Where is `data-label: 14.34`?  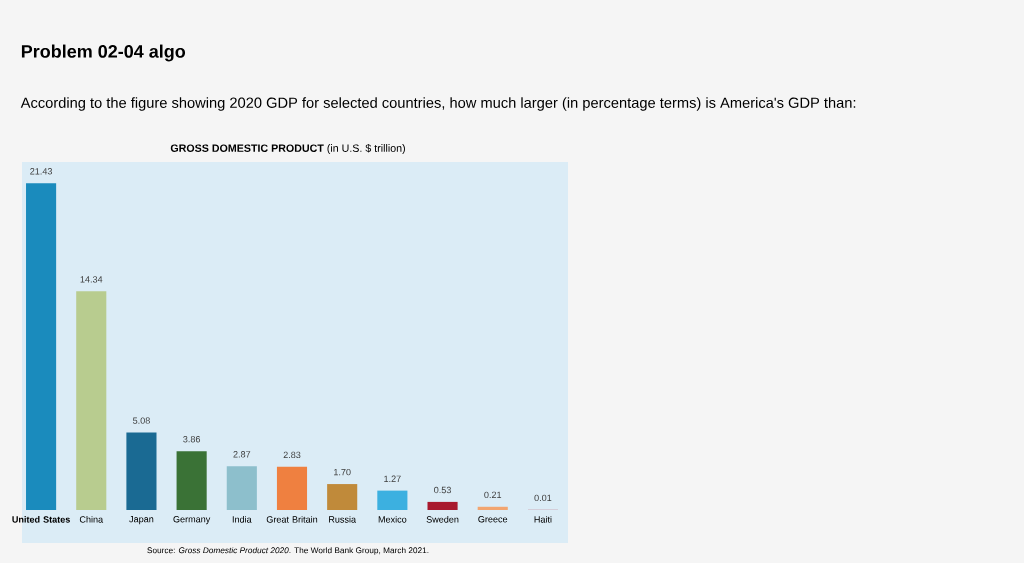 data-label: 14.34 is located at coordinates (91, 279).